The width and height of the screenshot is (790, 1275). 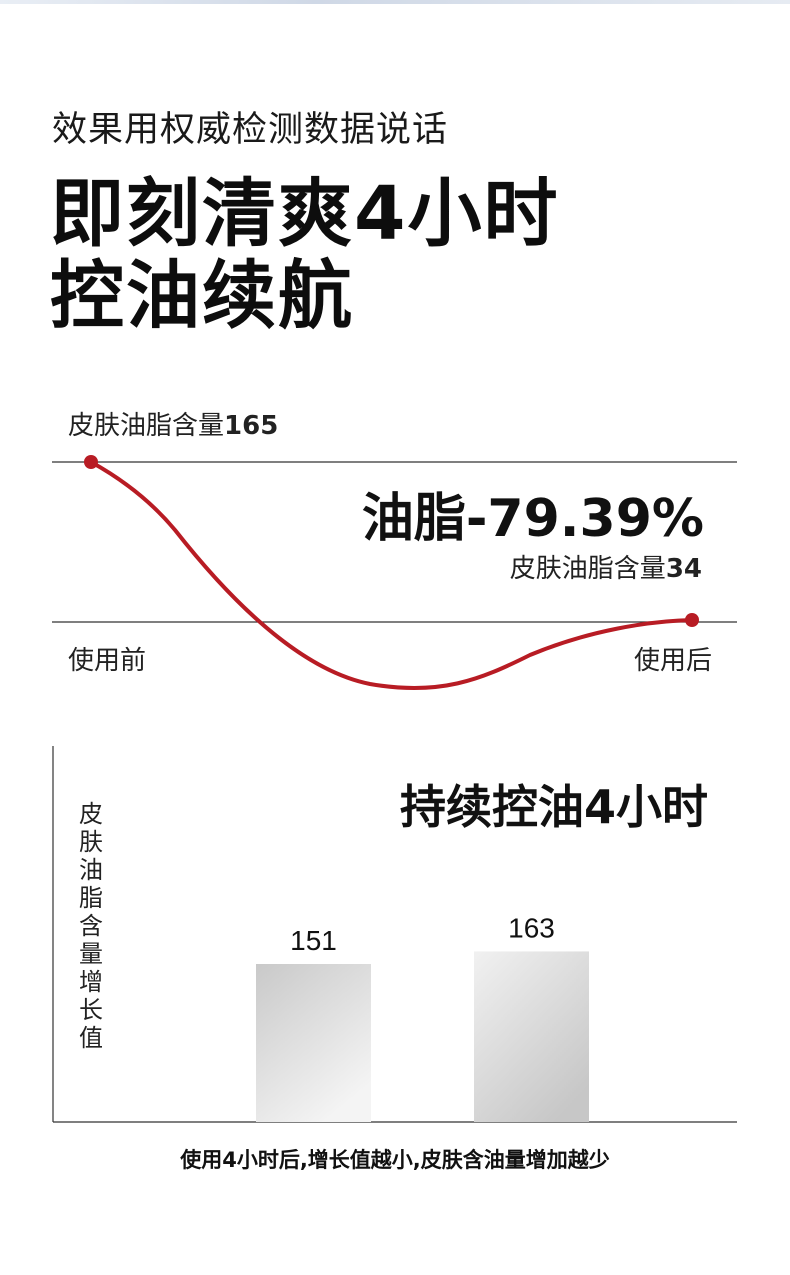 I want to click on oil-reduction-annotation: 油脂-79.39%, so click(x=532, y=519).